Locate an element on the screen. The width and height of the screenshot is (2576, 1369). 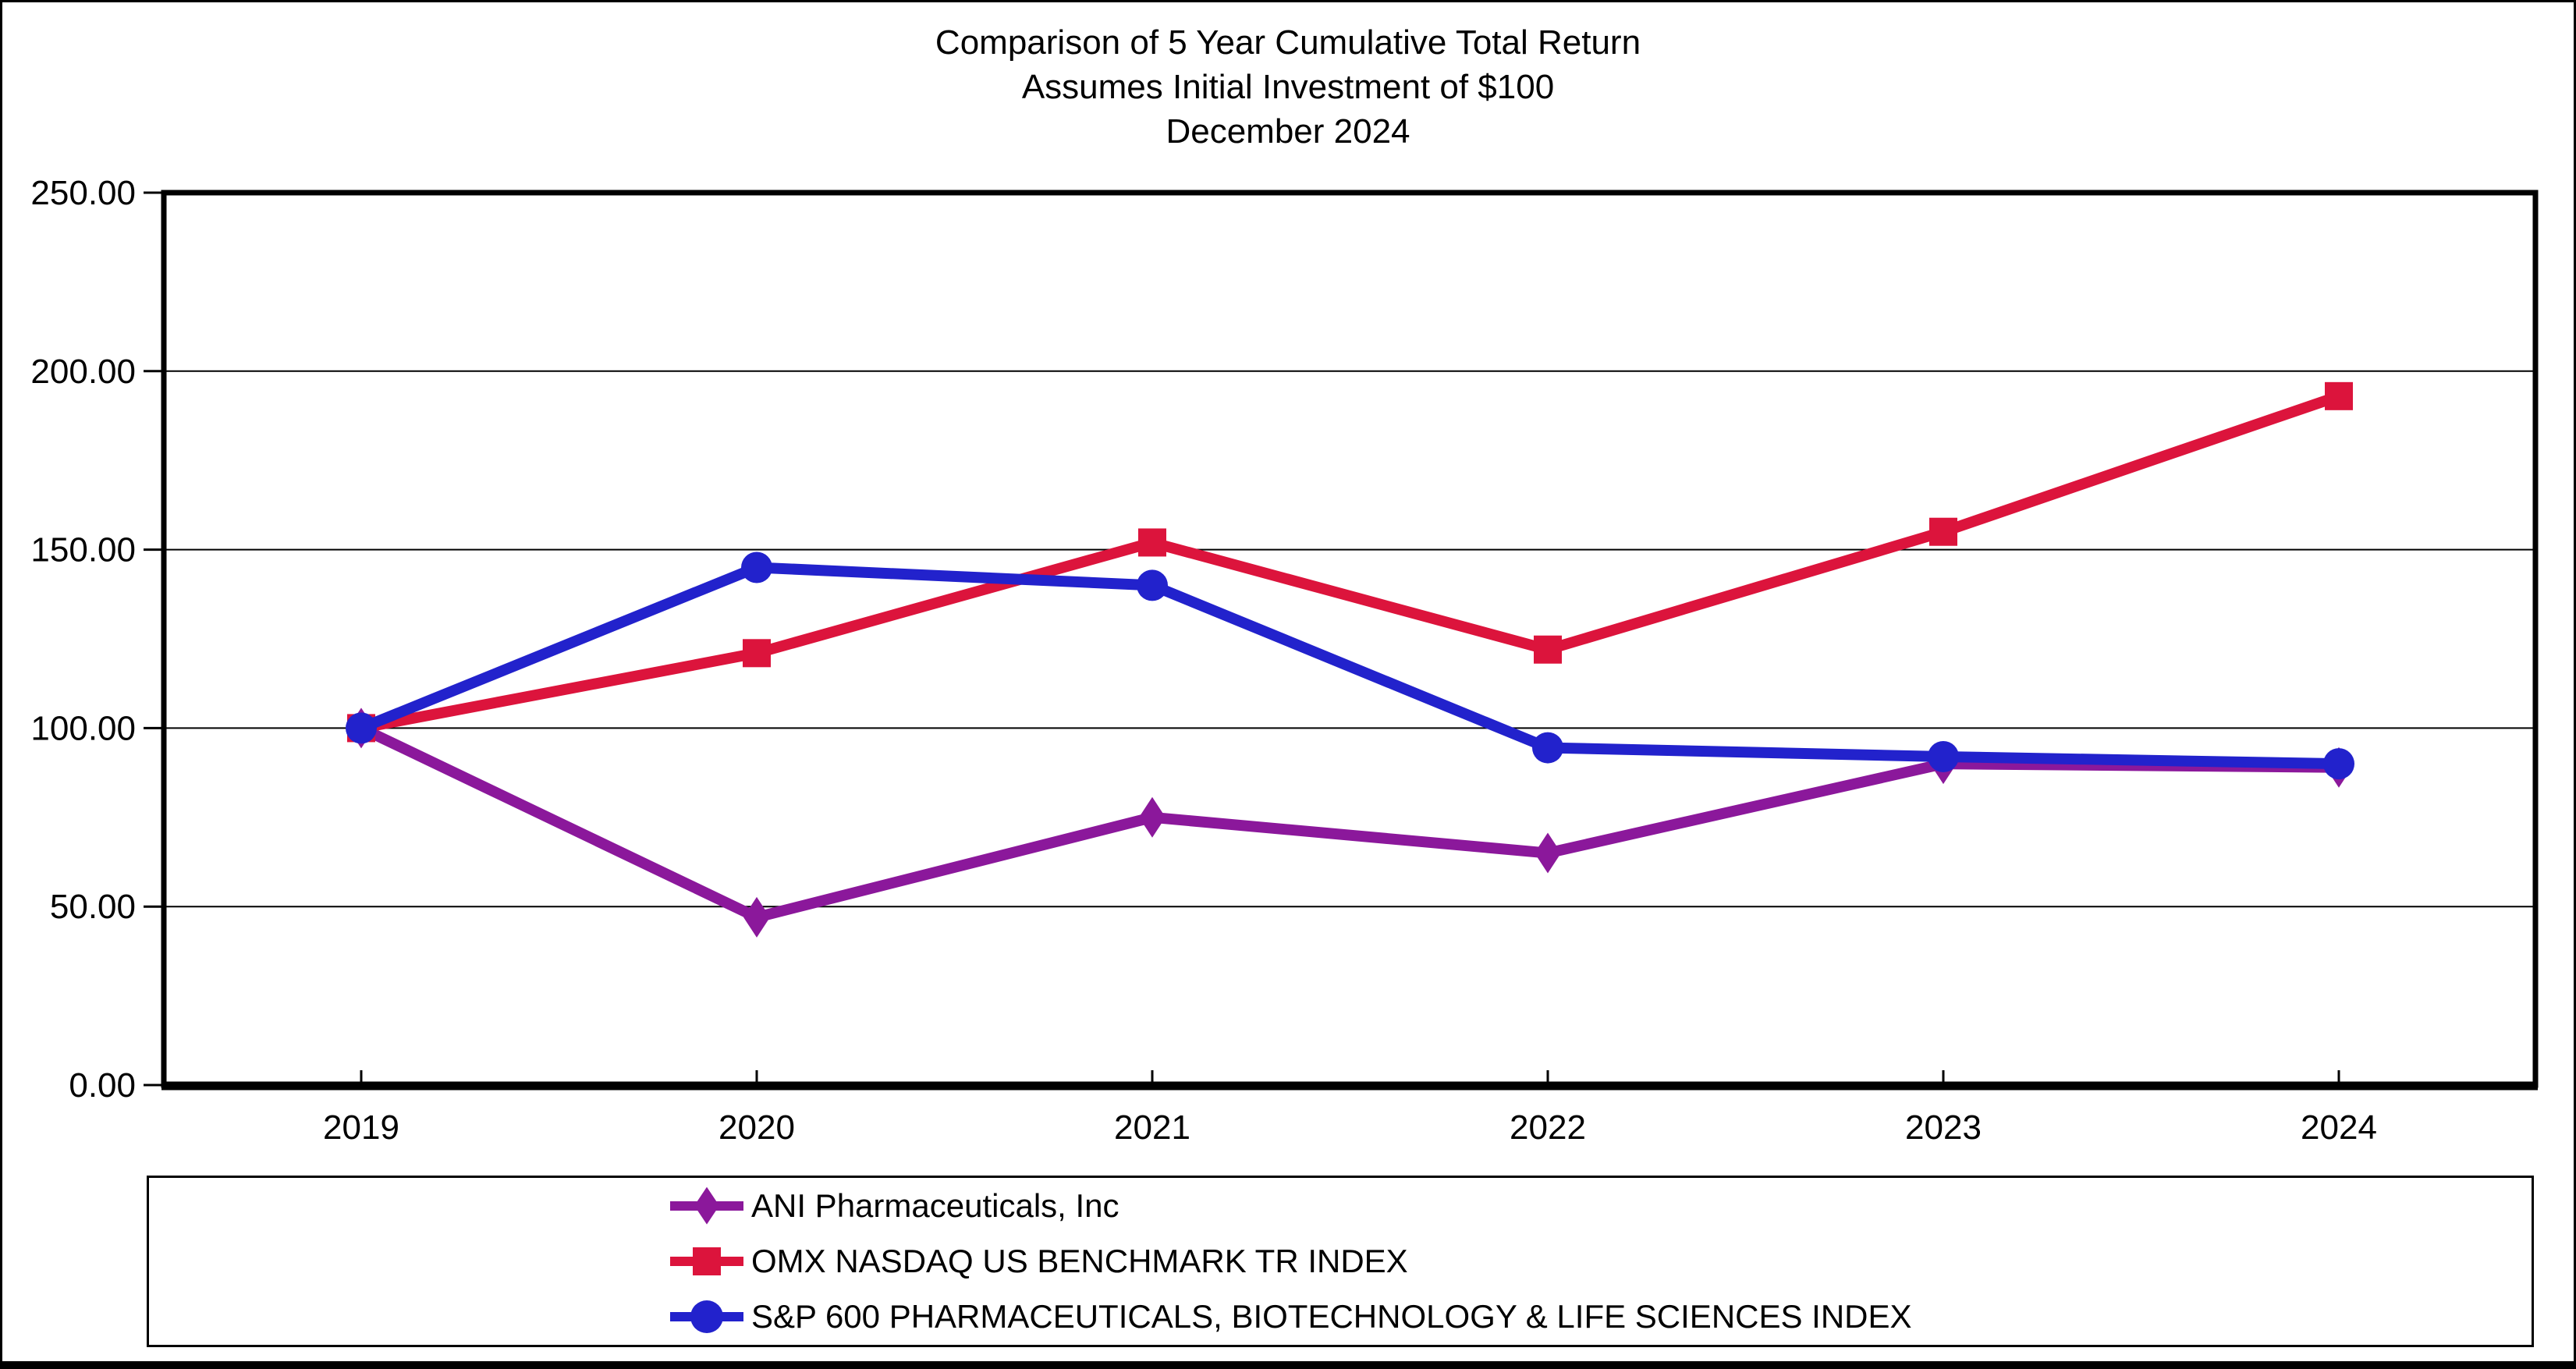
circle-marker-icon is located at coordinates (706, 1317).